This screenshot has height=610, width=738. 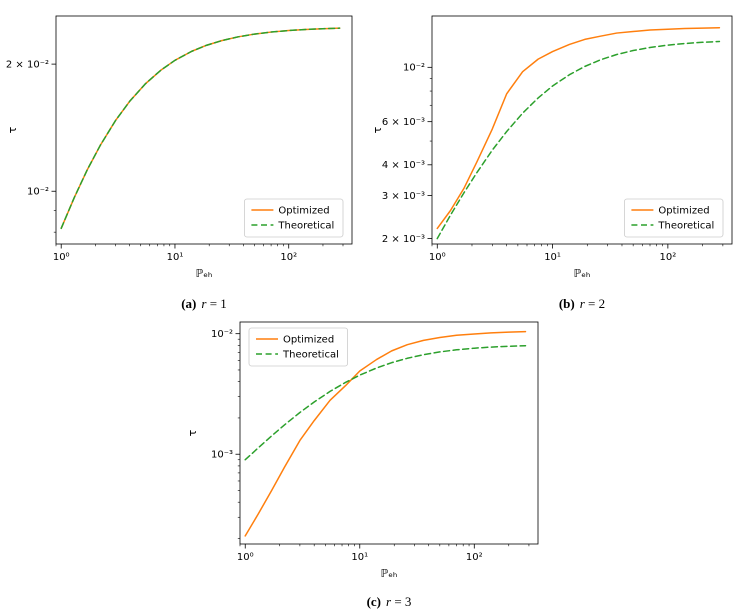 What do you see at coordinates (27, 65) in the screenshot?
I see `y-tick-label: 2 × 10⁻²` at bounding box center [27, 65].